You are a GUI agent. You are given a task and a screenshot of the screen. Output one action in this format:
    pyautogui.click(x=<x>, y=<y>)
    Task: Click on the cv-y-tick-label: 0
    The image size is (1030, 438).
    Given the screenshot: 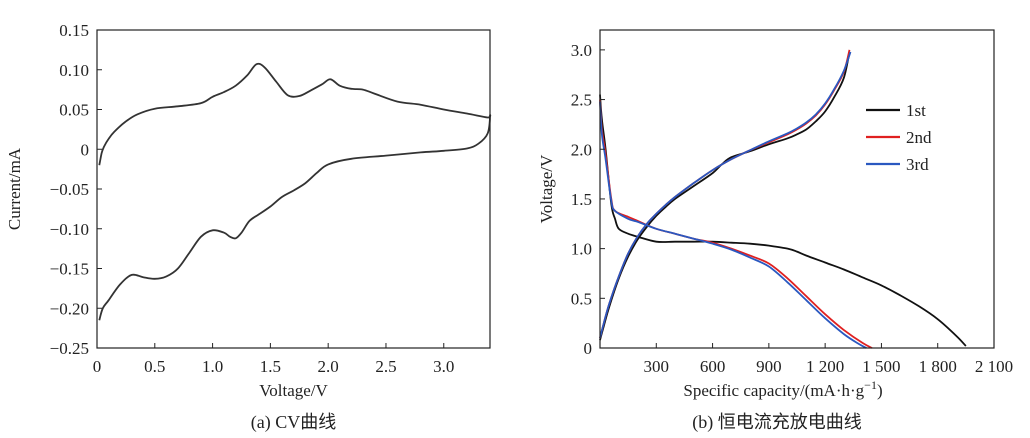 What is the action you would take?
    pyautogui.click(x=85, y=149)
    